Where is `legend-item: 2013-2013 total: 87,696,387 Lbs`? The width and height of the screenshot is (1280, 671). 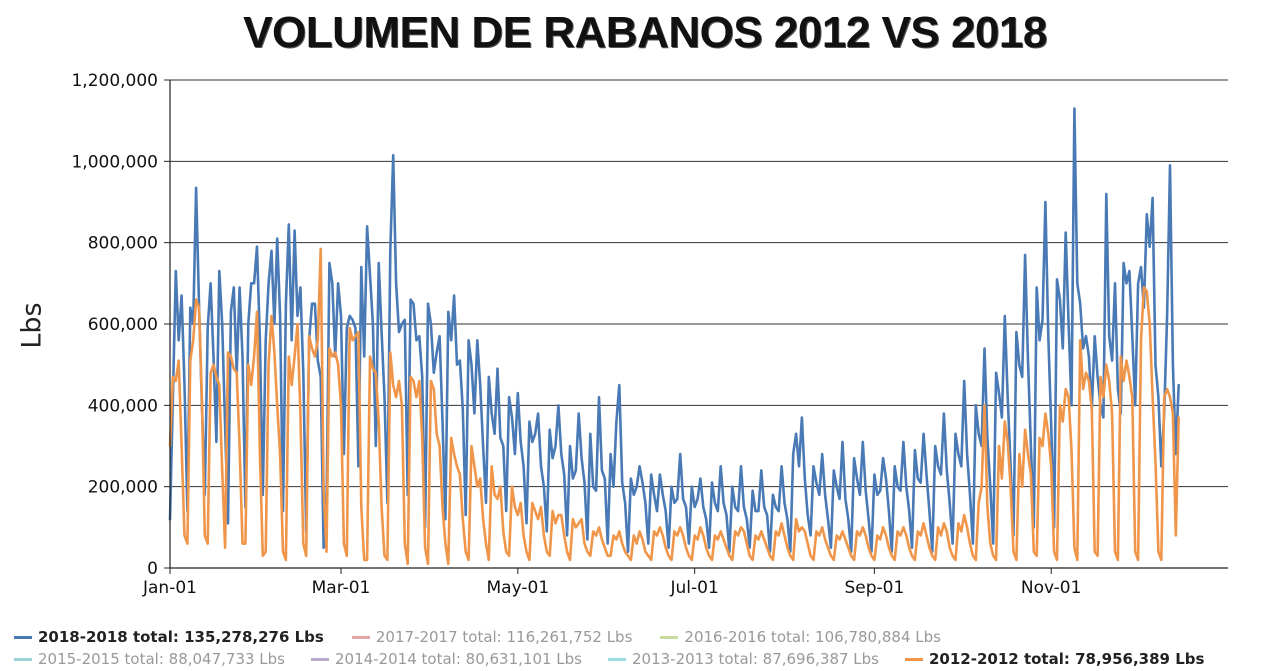 legend-item: 2013-2013 total: 87,696,387 Lbs is located at coordinates (743, 659).